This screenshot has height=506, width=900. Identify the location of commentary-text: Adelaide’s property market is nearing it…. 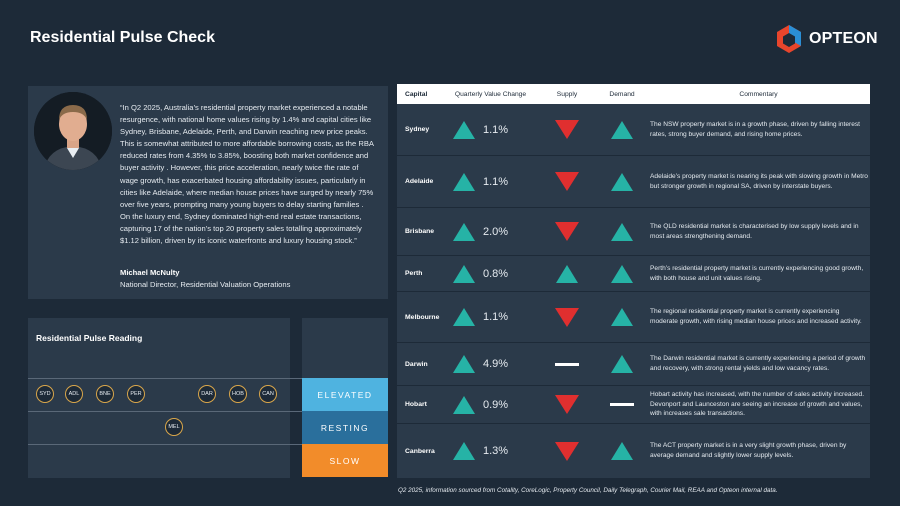
(759, 181).